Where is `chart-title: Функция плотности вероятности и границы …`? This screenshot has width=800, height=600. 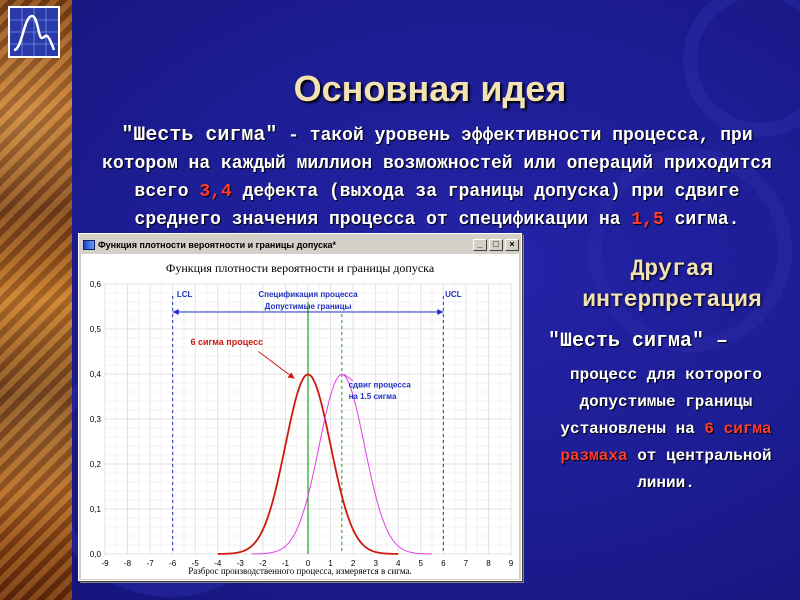
chart-title: Функция плотности вероятности и границы … is located at coordinates (300, 268).